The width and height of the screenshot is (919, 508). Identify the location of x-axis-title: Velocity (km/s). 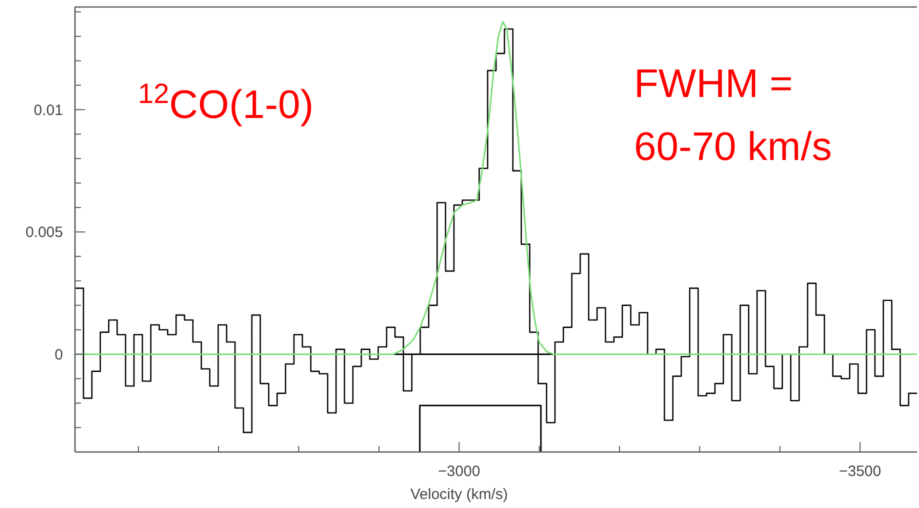
(459, 494).